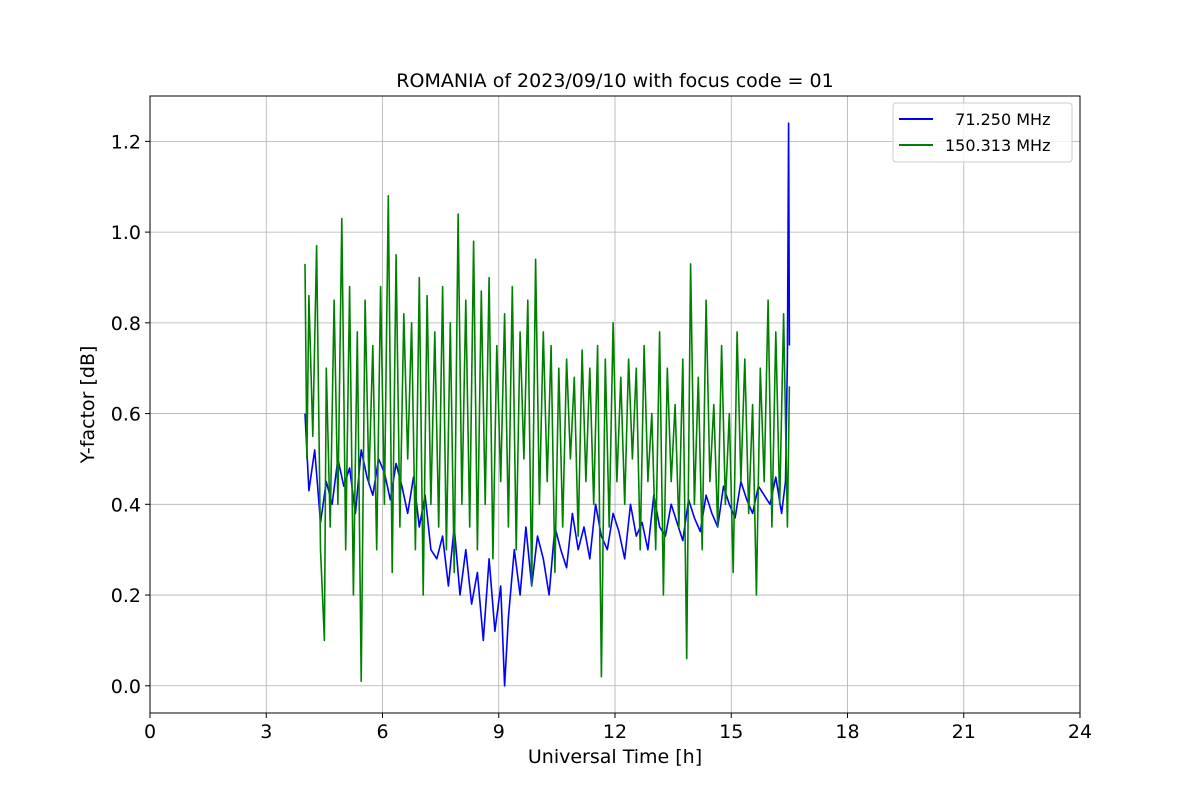 The height and width of the screenshot is (800, 1200). What do you see at coordinates (126, 142) in the screenshot?
I see `y-tick-label: 1.2` at bounding box center [126, 142].